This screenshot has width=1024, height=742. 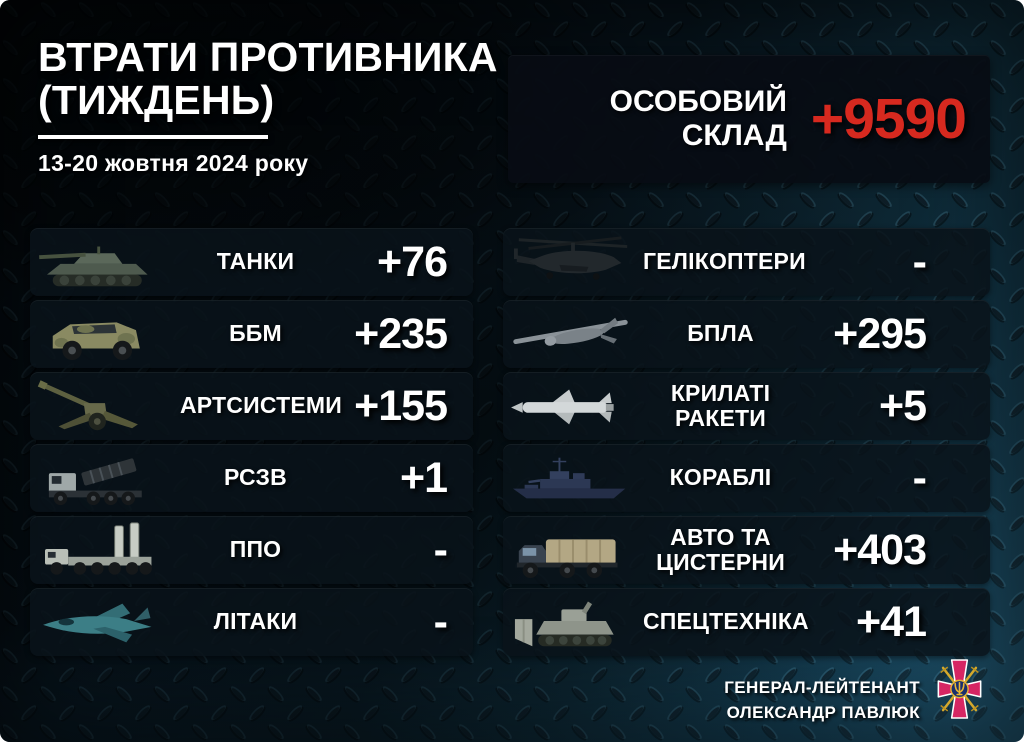 I want to click on loss-value: +403, so click(x=880, y=549).